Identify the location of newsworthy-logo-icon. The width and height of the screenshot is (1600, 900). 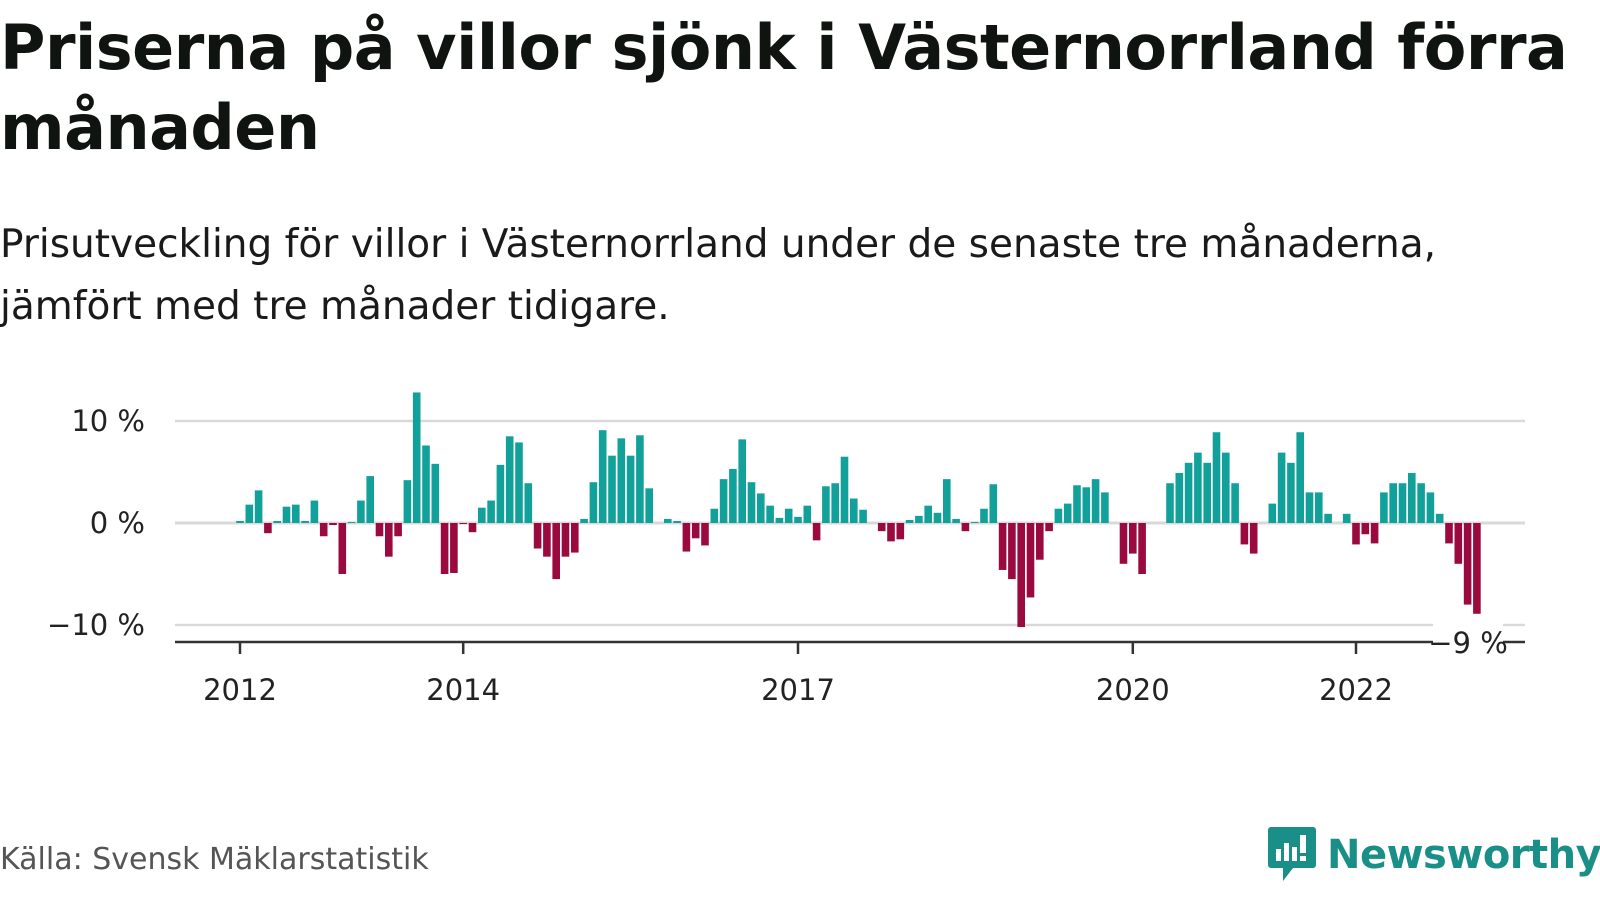
(1292, 854).